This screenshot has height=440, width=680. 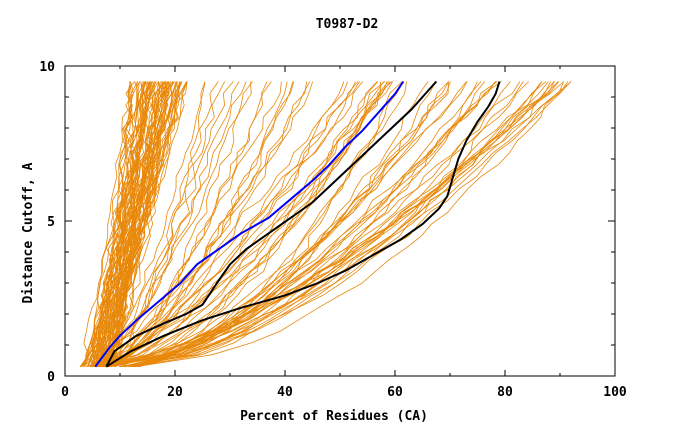 I want to click on x-tick-label: 100, so click(x=615, y=392).